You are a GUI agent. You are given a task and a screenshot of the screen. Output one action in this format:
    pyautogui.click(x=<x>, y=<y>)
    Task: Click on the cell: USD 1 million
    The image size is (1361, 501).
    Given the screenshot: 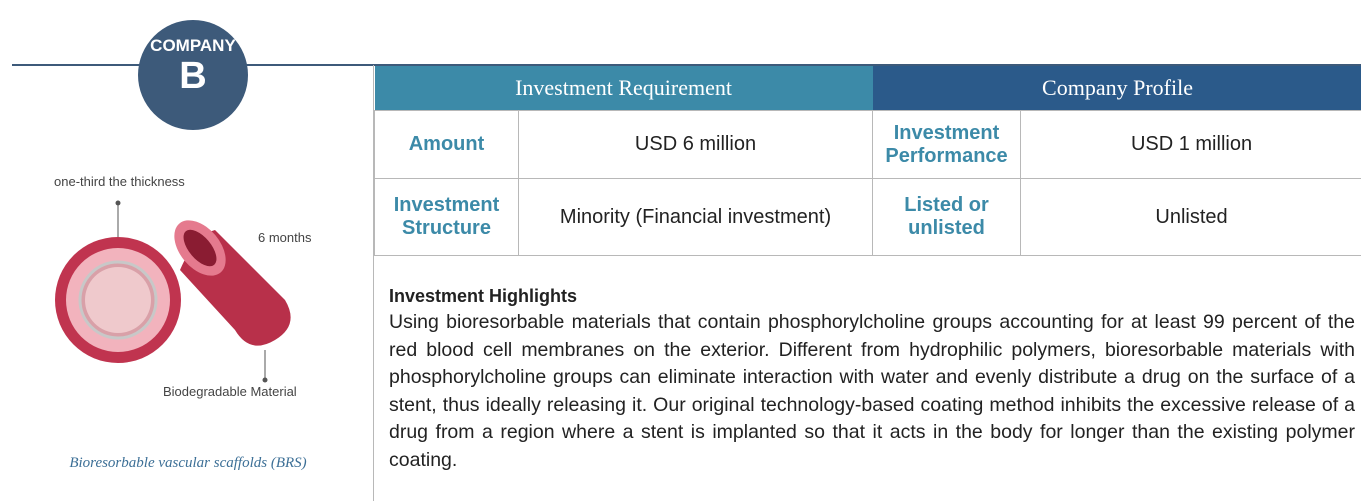 What is the action you would take?
    pyautogui.click(x=1190, y=144)
    